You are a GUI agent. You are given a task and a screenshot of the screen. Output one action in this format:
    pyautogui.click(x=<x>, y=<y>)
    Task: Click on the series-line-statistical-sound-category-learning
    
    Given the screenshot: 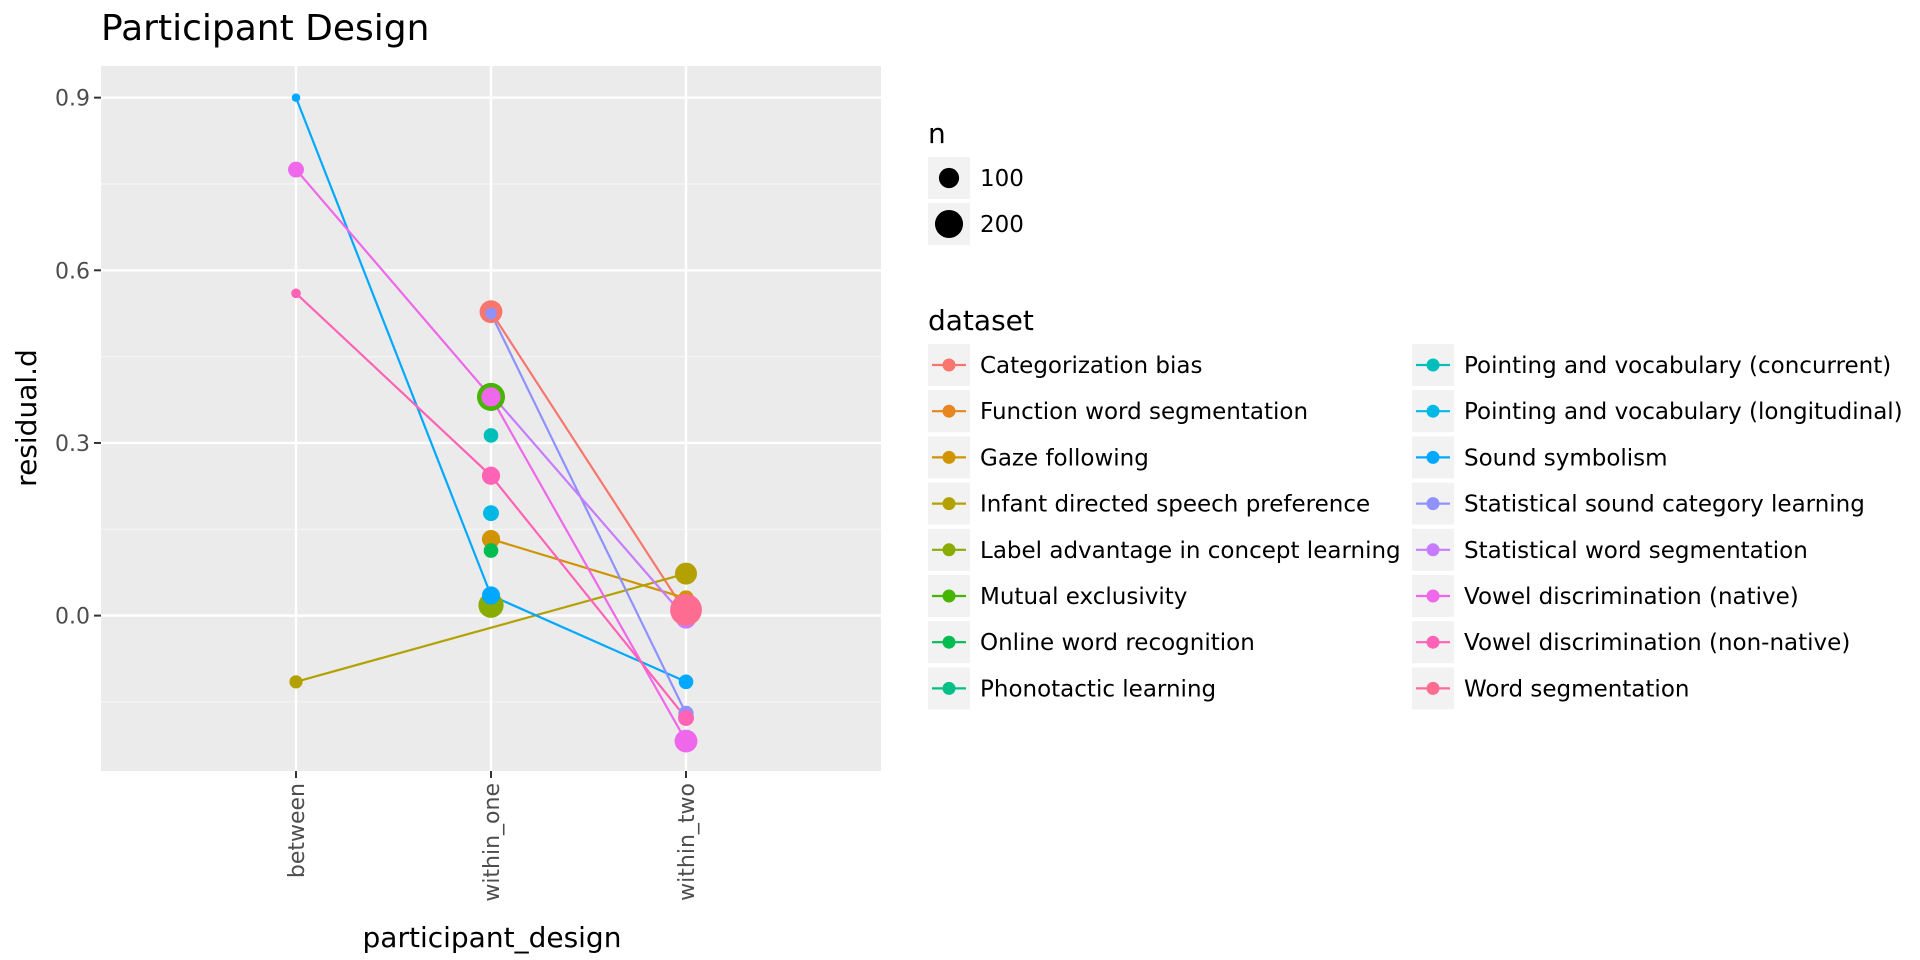 What is the action you would take?
    pyautogui.click(x=588, y=513)
    